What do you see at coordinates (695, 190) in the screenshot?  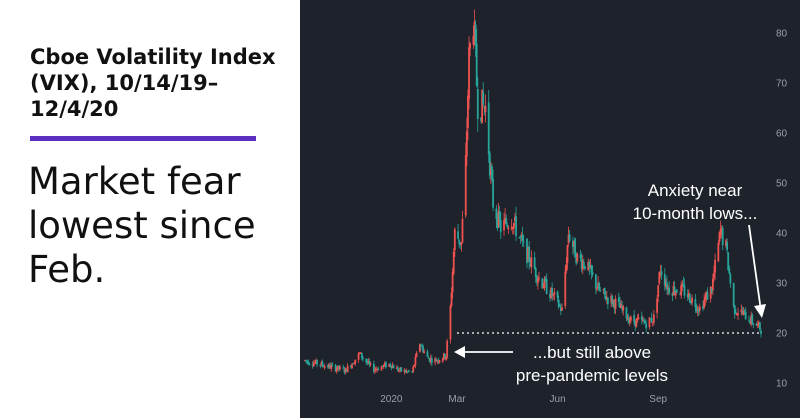 I see `annotation-top-line-1: Anxiety near` at bounding box center [695, 190].